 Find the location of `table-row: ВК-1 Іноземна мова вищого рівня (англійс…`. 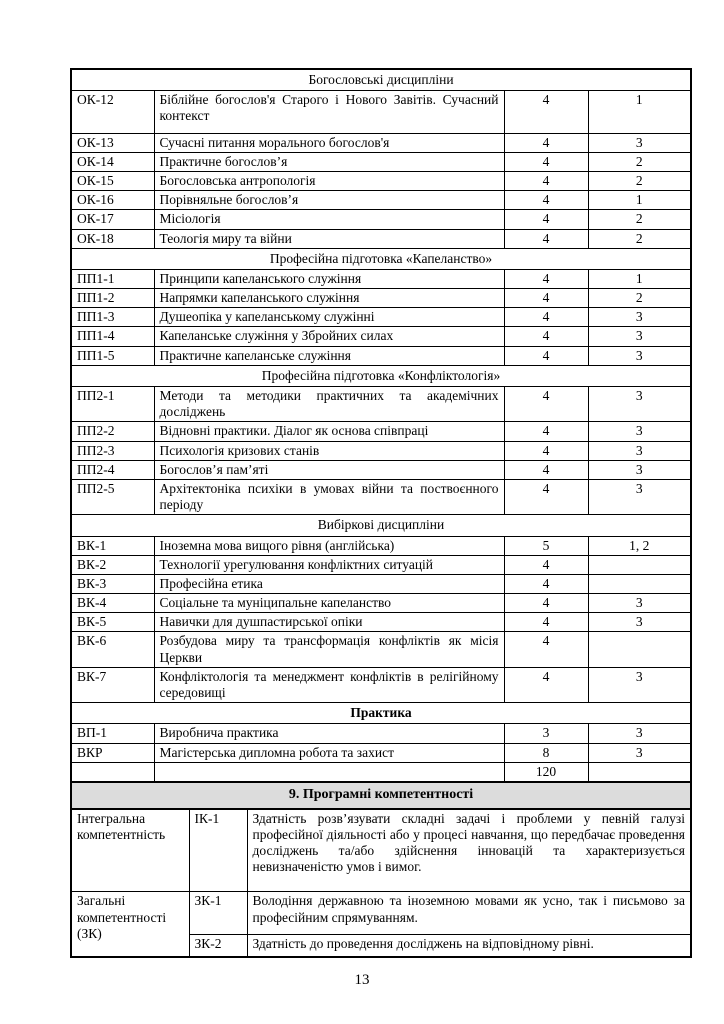

table-row: ВК-1 Іноземна мова вищого рівня (англійс… is located at coordinates (381, 545).